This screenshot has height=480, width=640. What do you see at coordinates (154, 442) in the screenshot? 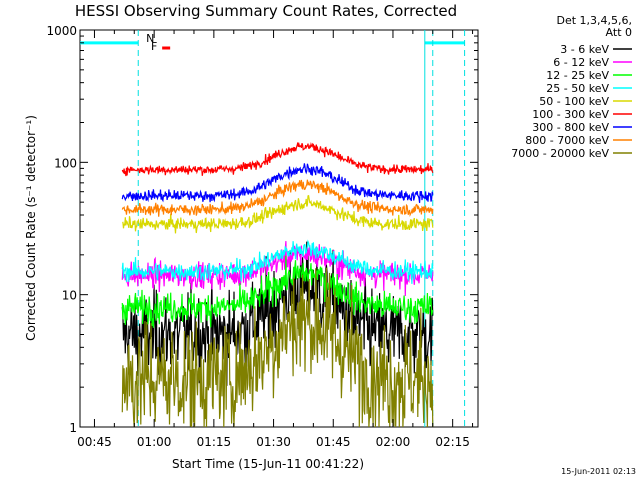
I see `x-tick-label: 01:00` at bounding box center [154, 442].